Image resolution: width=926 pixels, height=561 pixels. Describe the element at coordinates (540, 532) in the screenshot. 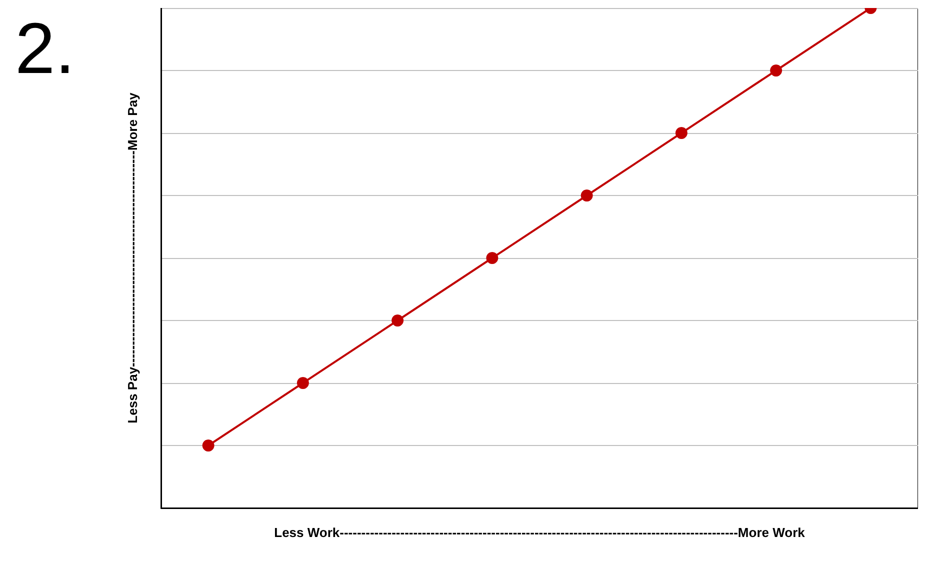

I see `x-axis-title: Less Work--------------------------------------------------------------------------------------------More Work` at that location.